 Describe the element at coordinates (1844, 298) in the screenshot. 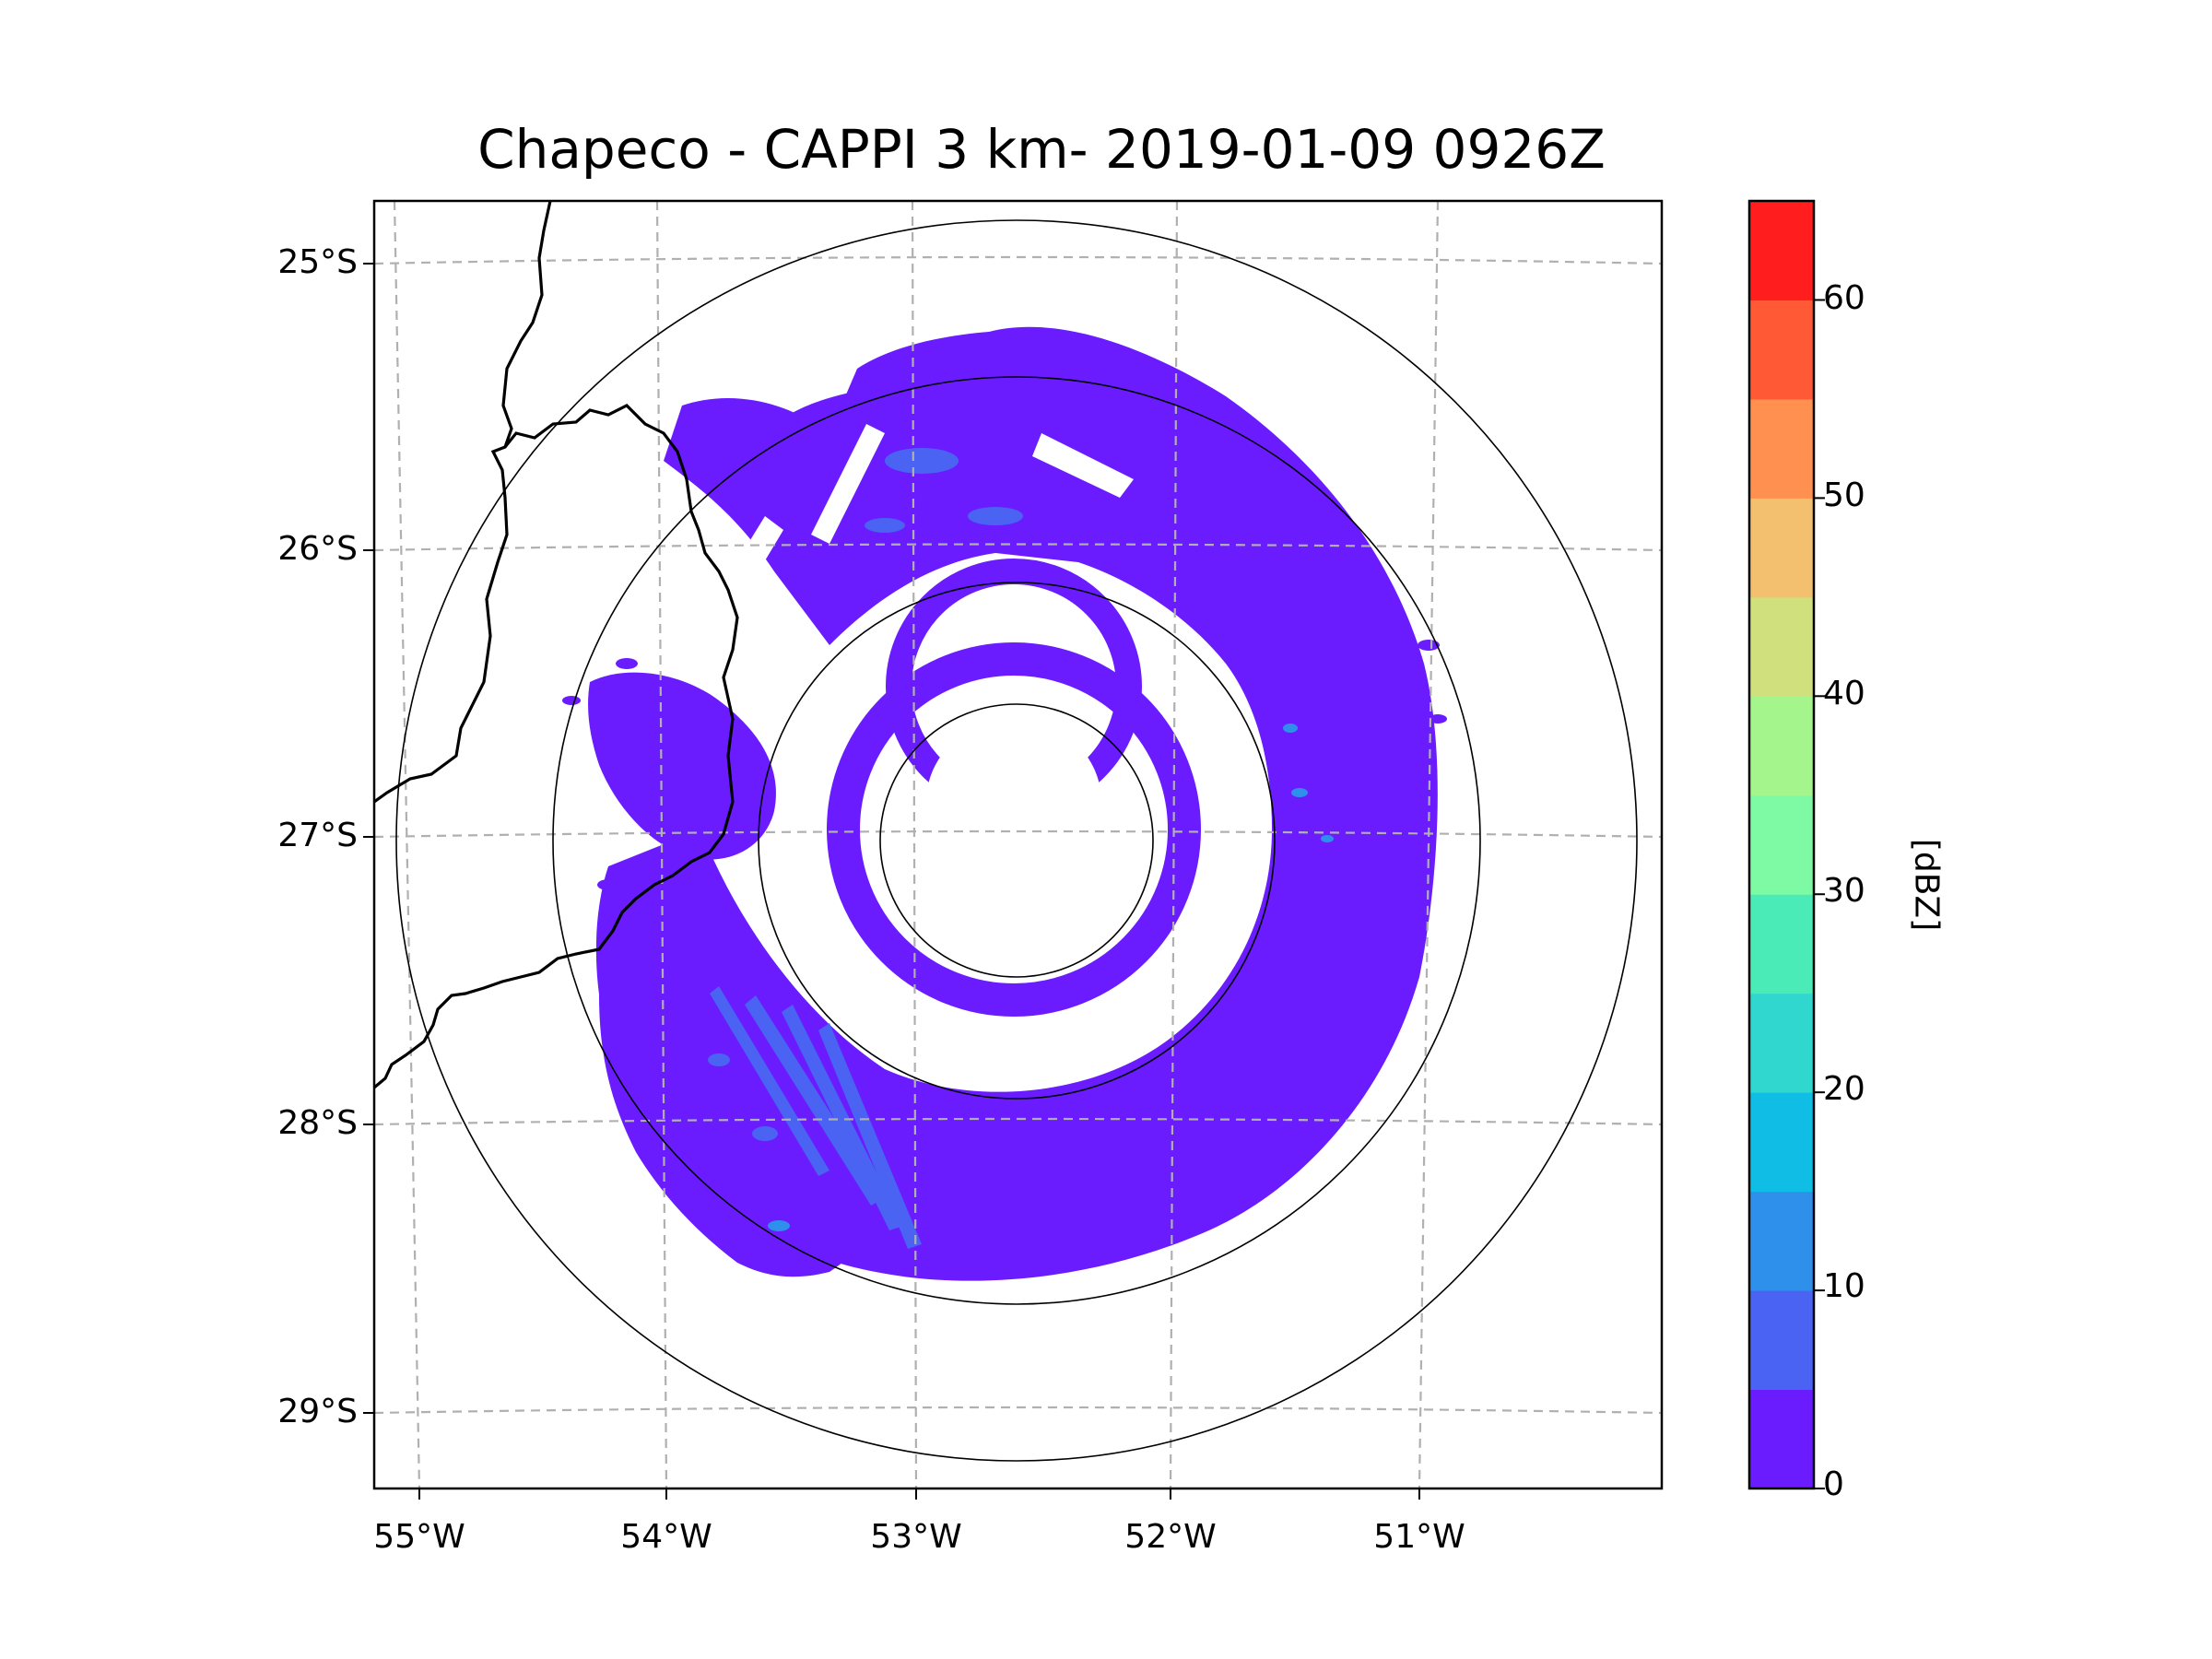

I see `colorbar-label-60: 60` at that location.